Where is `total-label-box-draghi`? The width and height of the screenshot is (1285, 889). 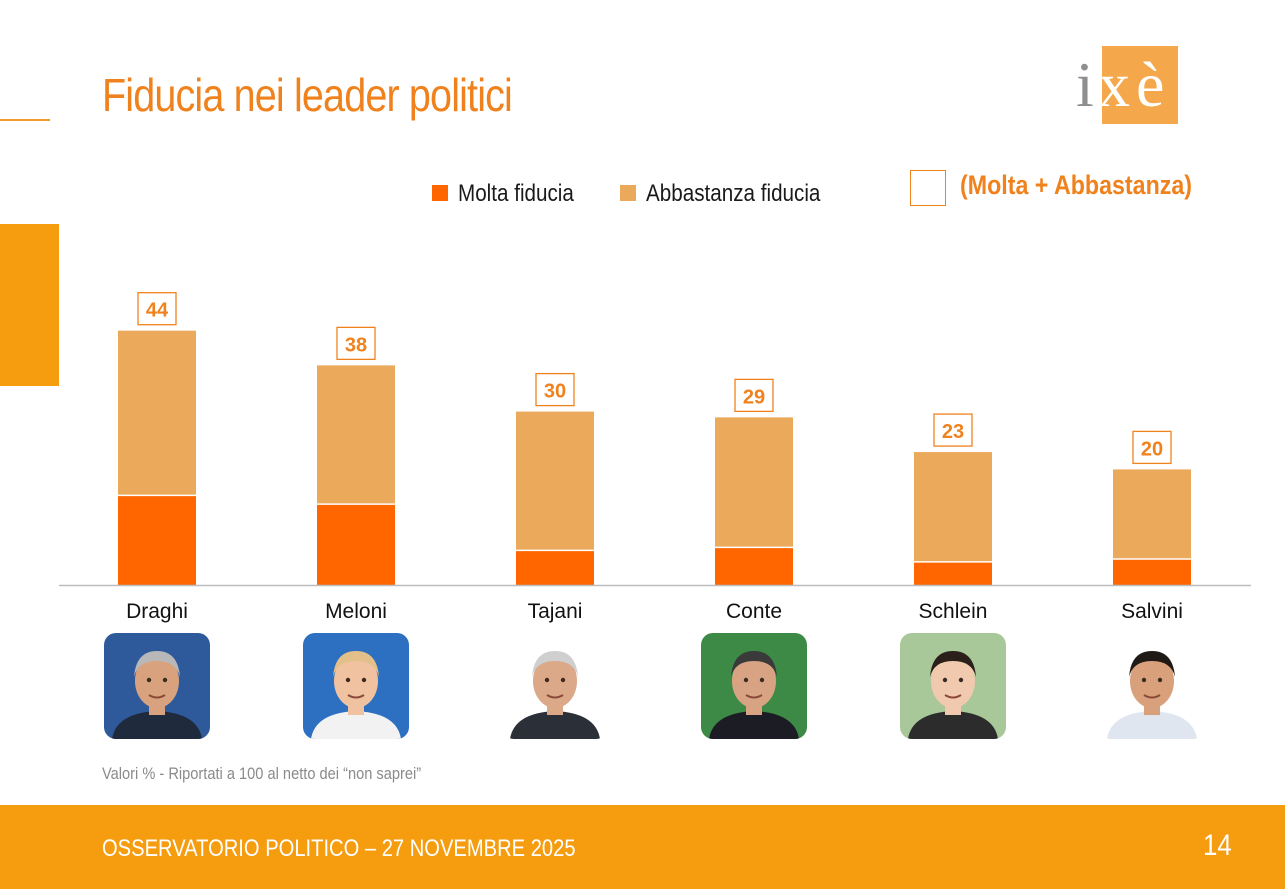
total-label-box-draghi is located at coordinates (157, 309).